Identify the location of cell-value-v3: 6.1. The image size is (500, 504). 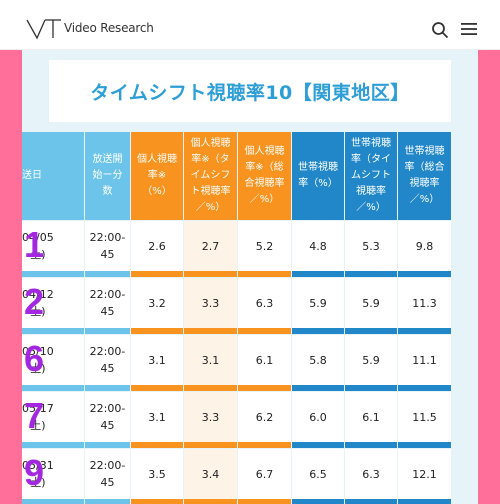
(264, 360).